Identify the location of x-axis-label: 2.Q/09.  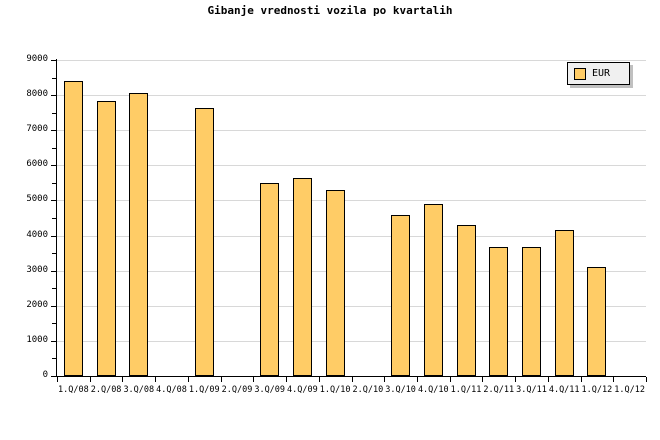
(237, 390).